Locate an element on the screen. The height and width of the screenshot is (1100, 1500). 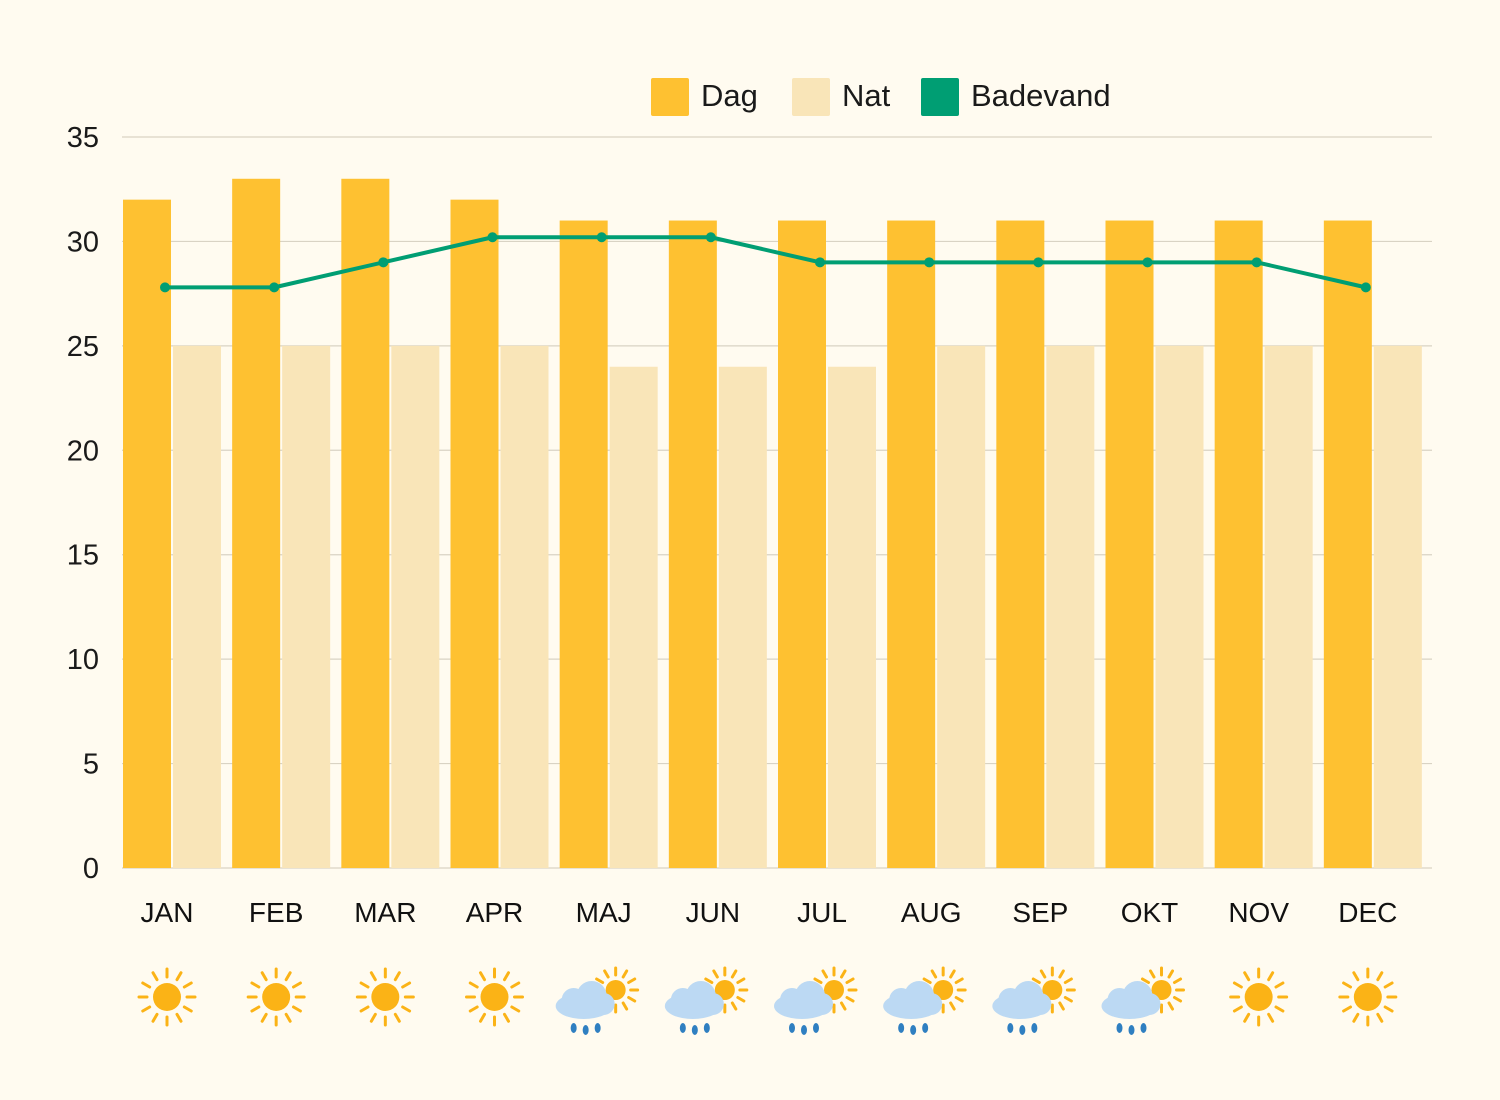
month-label: FEB is located at coordinates (276, 912).